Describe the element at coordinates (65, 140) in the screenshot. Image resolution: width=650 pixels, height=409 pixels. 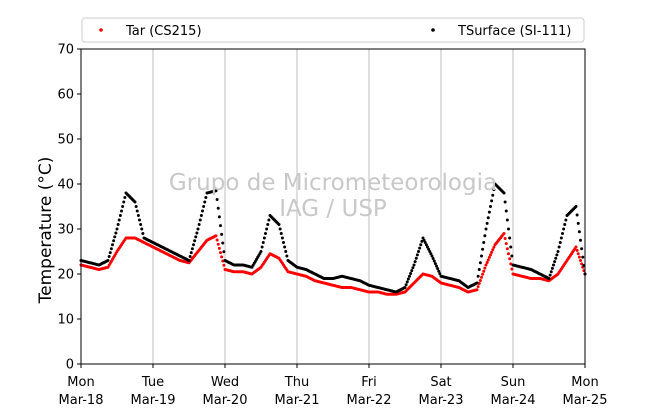
I see `y-tick-label: 50` at that location.